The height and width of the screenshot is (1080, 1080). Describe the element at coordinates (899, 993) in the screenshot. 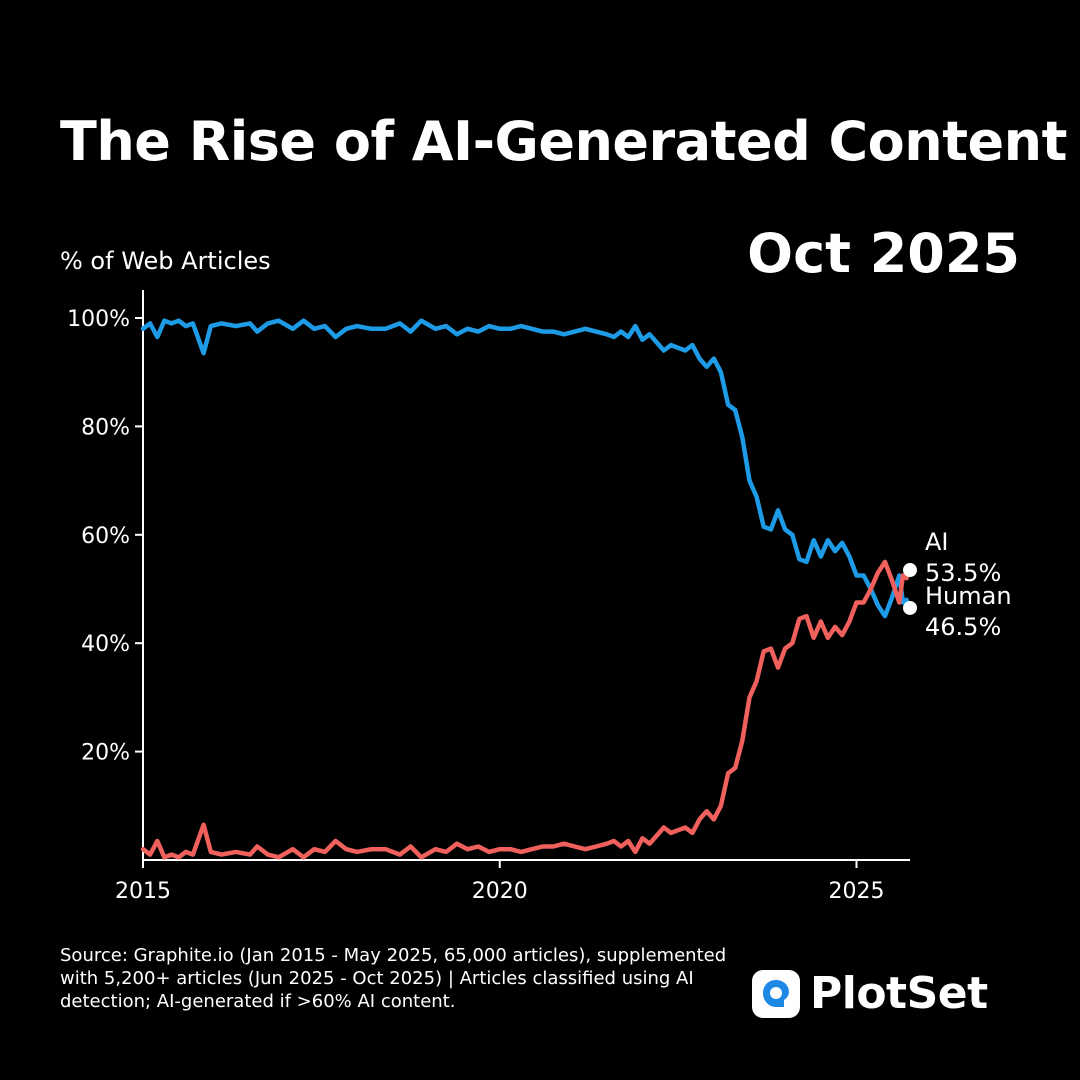

I see `brand-name: PlotSet` at that location.